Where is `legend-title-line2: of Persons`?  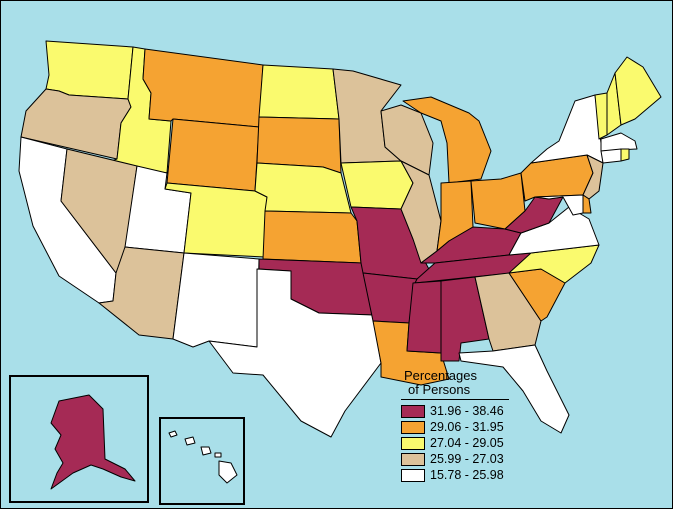
legend-title-line2: of Persons is located at coordinates (439, 389).